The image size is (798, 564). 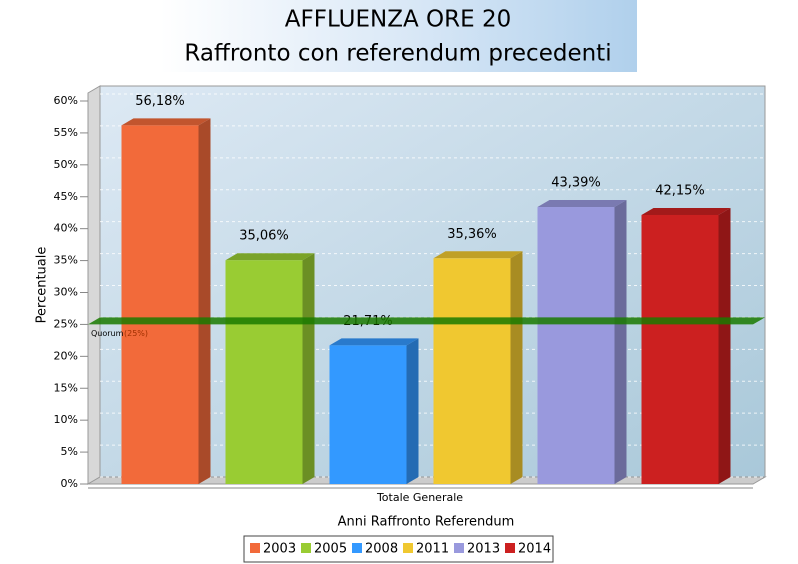 I want to click on legend-label: 2013, so click(x=483, y=549).